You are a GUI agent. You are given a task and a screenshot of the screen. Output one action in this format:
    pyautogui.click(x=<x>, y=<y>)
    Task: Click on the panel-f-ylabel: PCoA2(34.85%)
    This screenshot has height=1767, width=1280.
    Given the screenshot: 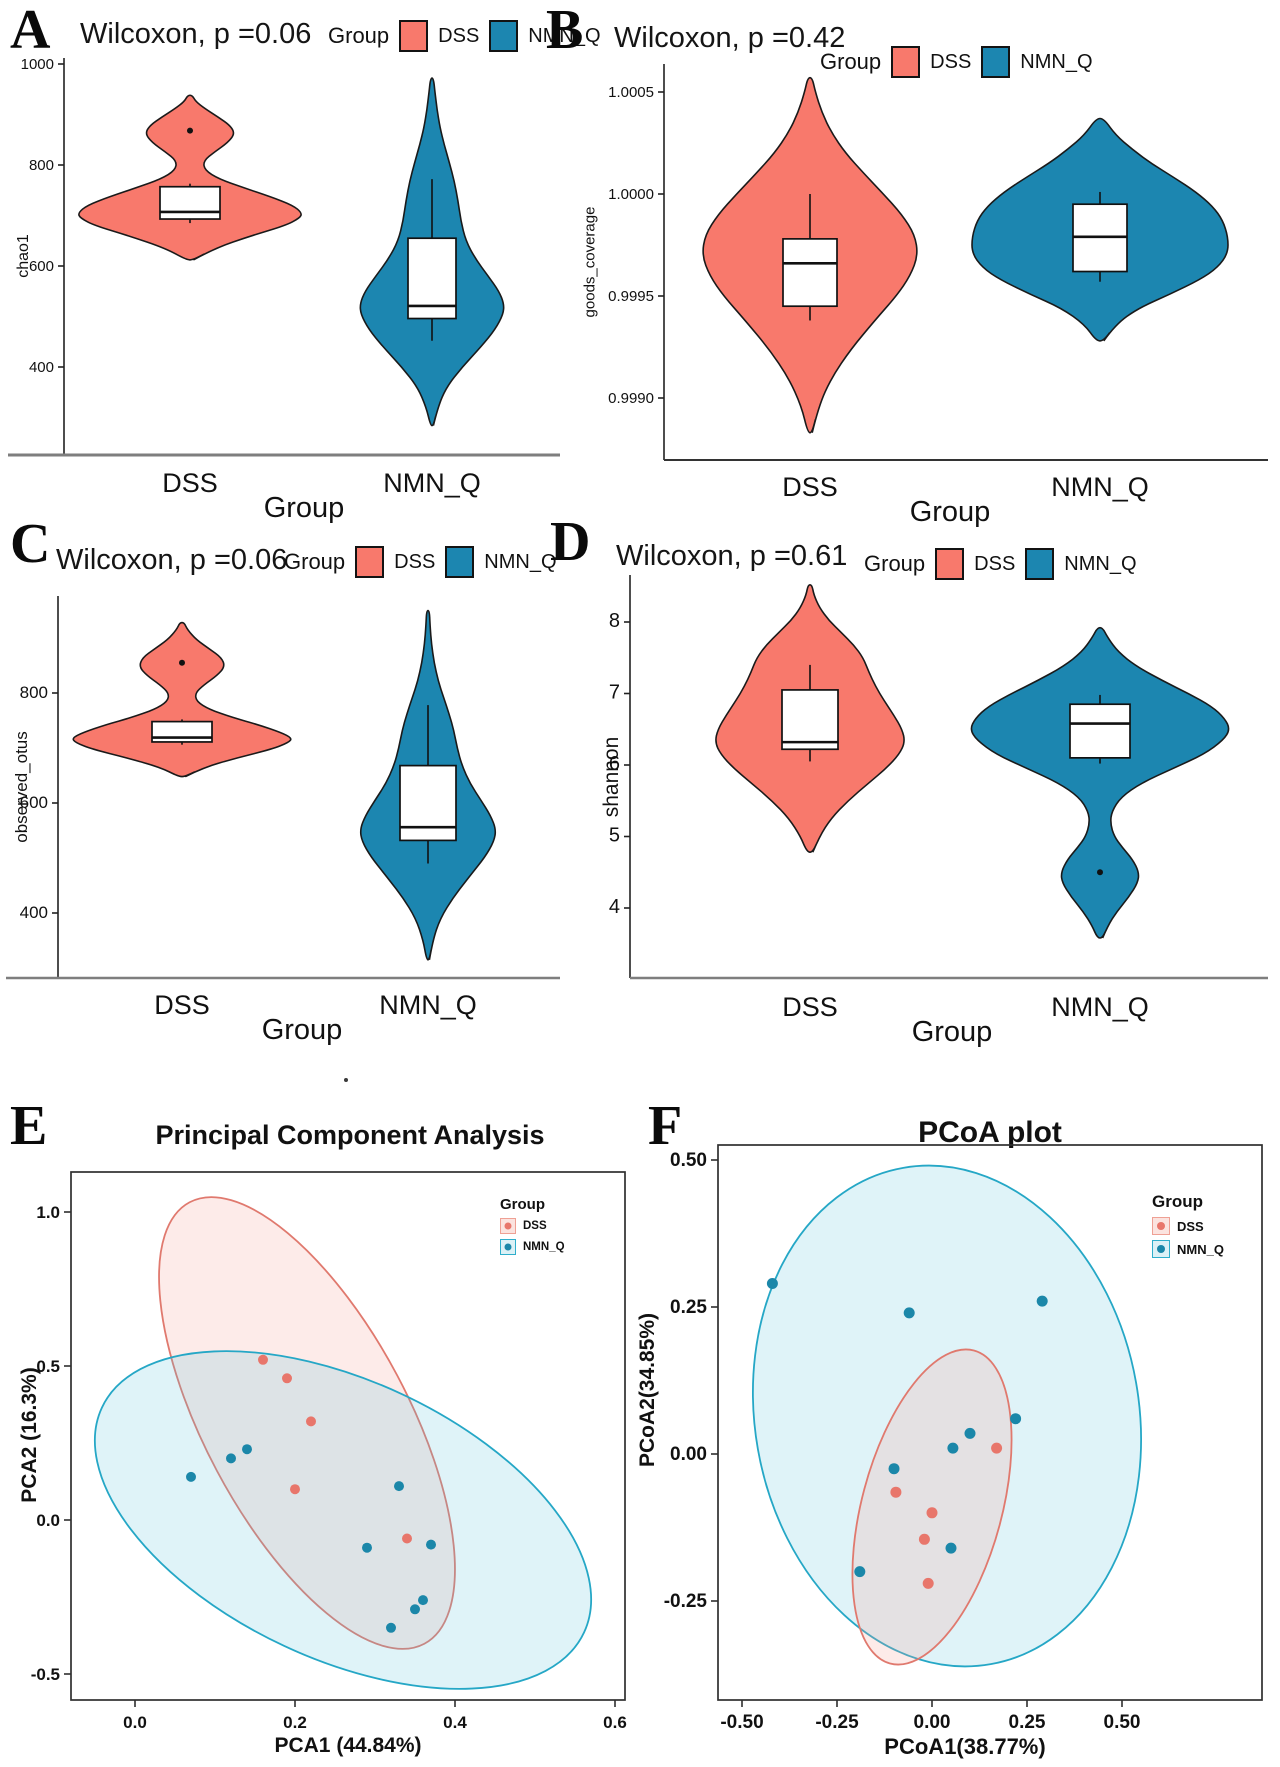 What is the action you would take?
    pyautogui.click(x=647, y=1390)
    